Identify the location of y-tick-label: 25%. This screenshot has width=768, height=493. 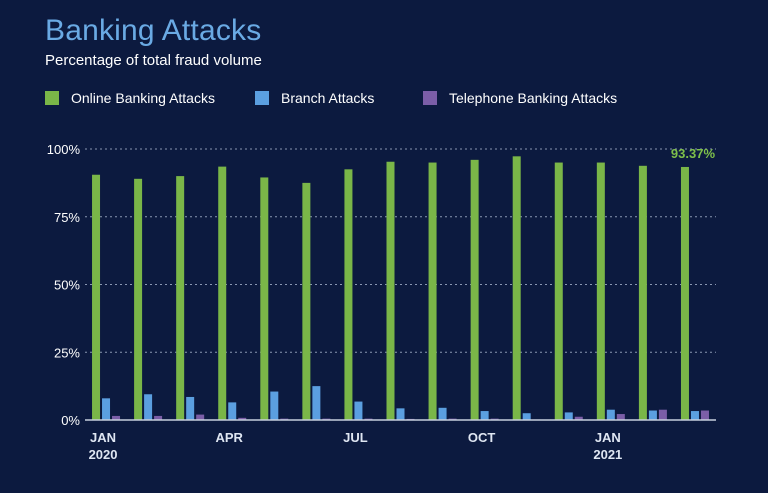
(67, 352).